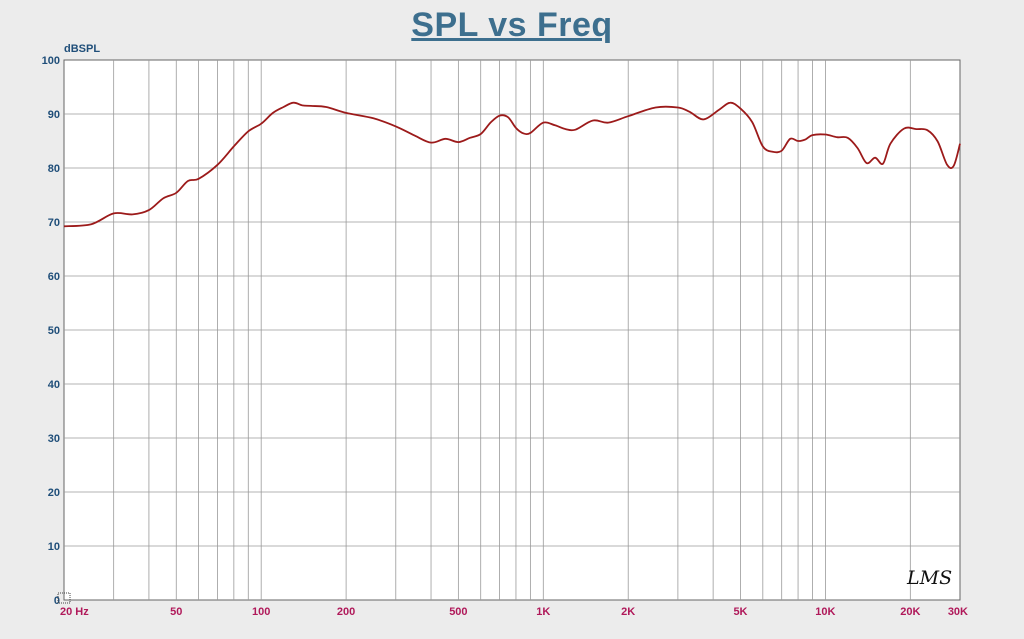  Describe the element at coordinates (54, 115) in the screenshot. I see `y-tick-label: 90` at that location.